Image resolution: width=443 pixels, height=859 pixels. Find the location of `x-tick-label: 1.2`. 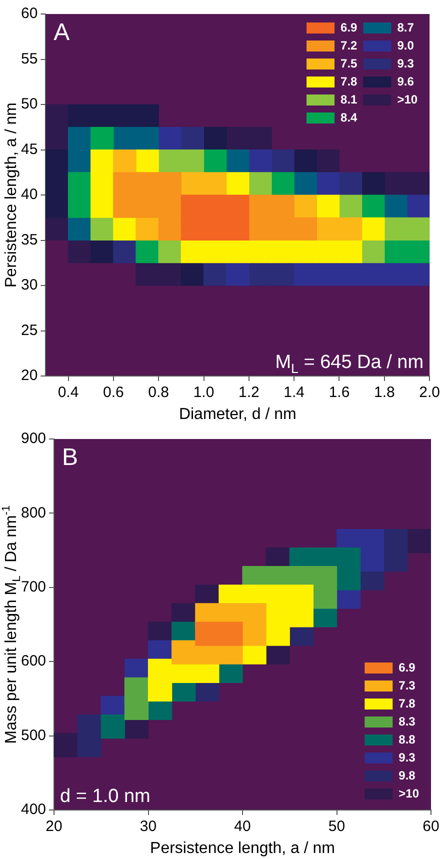

x-tick-label: 1.2 is located at coordinates (249, 393).